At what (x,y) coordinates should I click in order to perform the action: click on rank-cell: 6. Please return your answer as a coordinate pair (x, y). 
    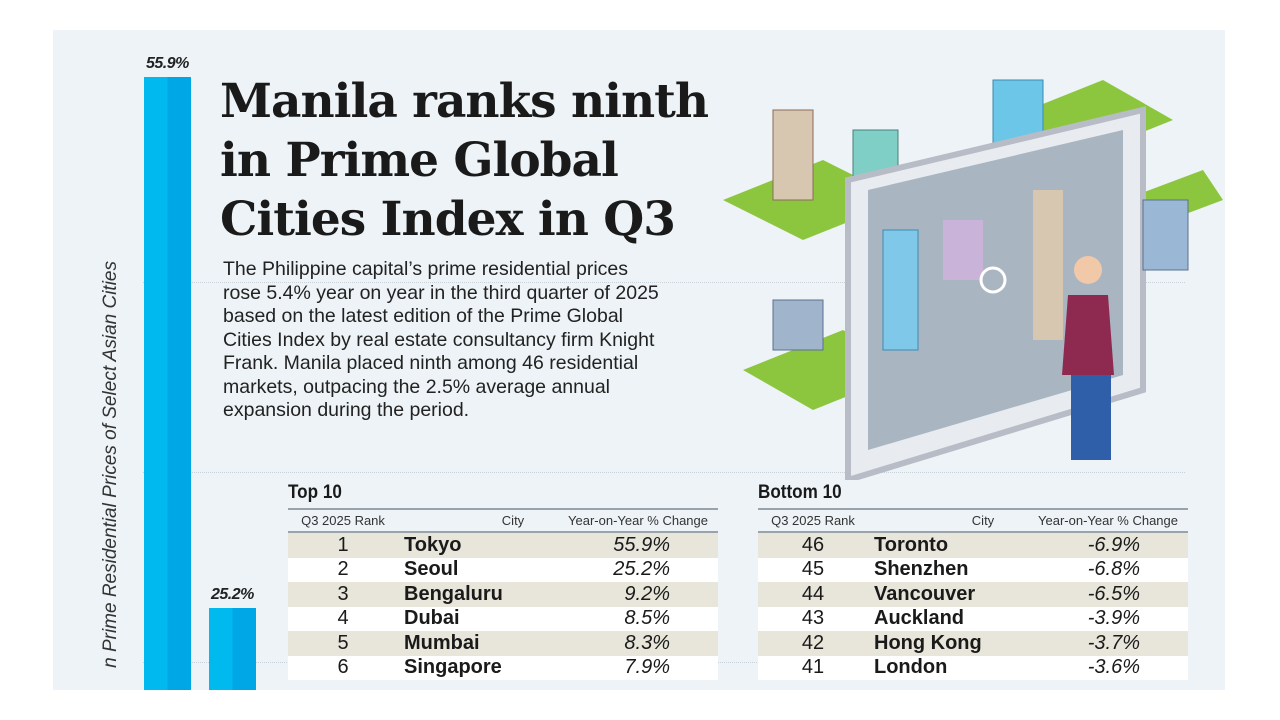
    Looking at the image, I should click on (343, 667).